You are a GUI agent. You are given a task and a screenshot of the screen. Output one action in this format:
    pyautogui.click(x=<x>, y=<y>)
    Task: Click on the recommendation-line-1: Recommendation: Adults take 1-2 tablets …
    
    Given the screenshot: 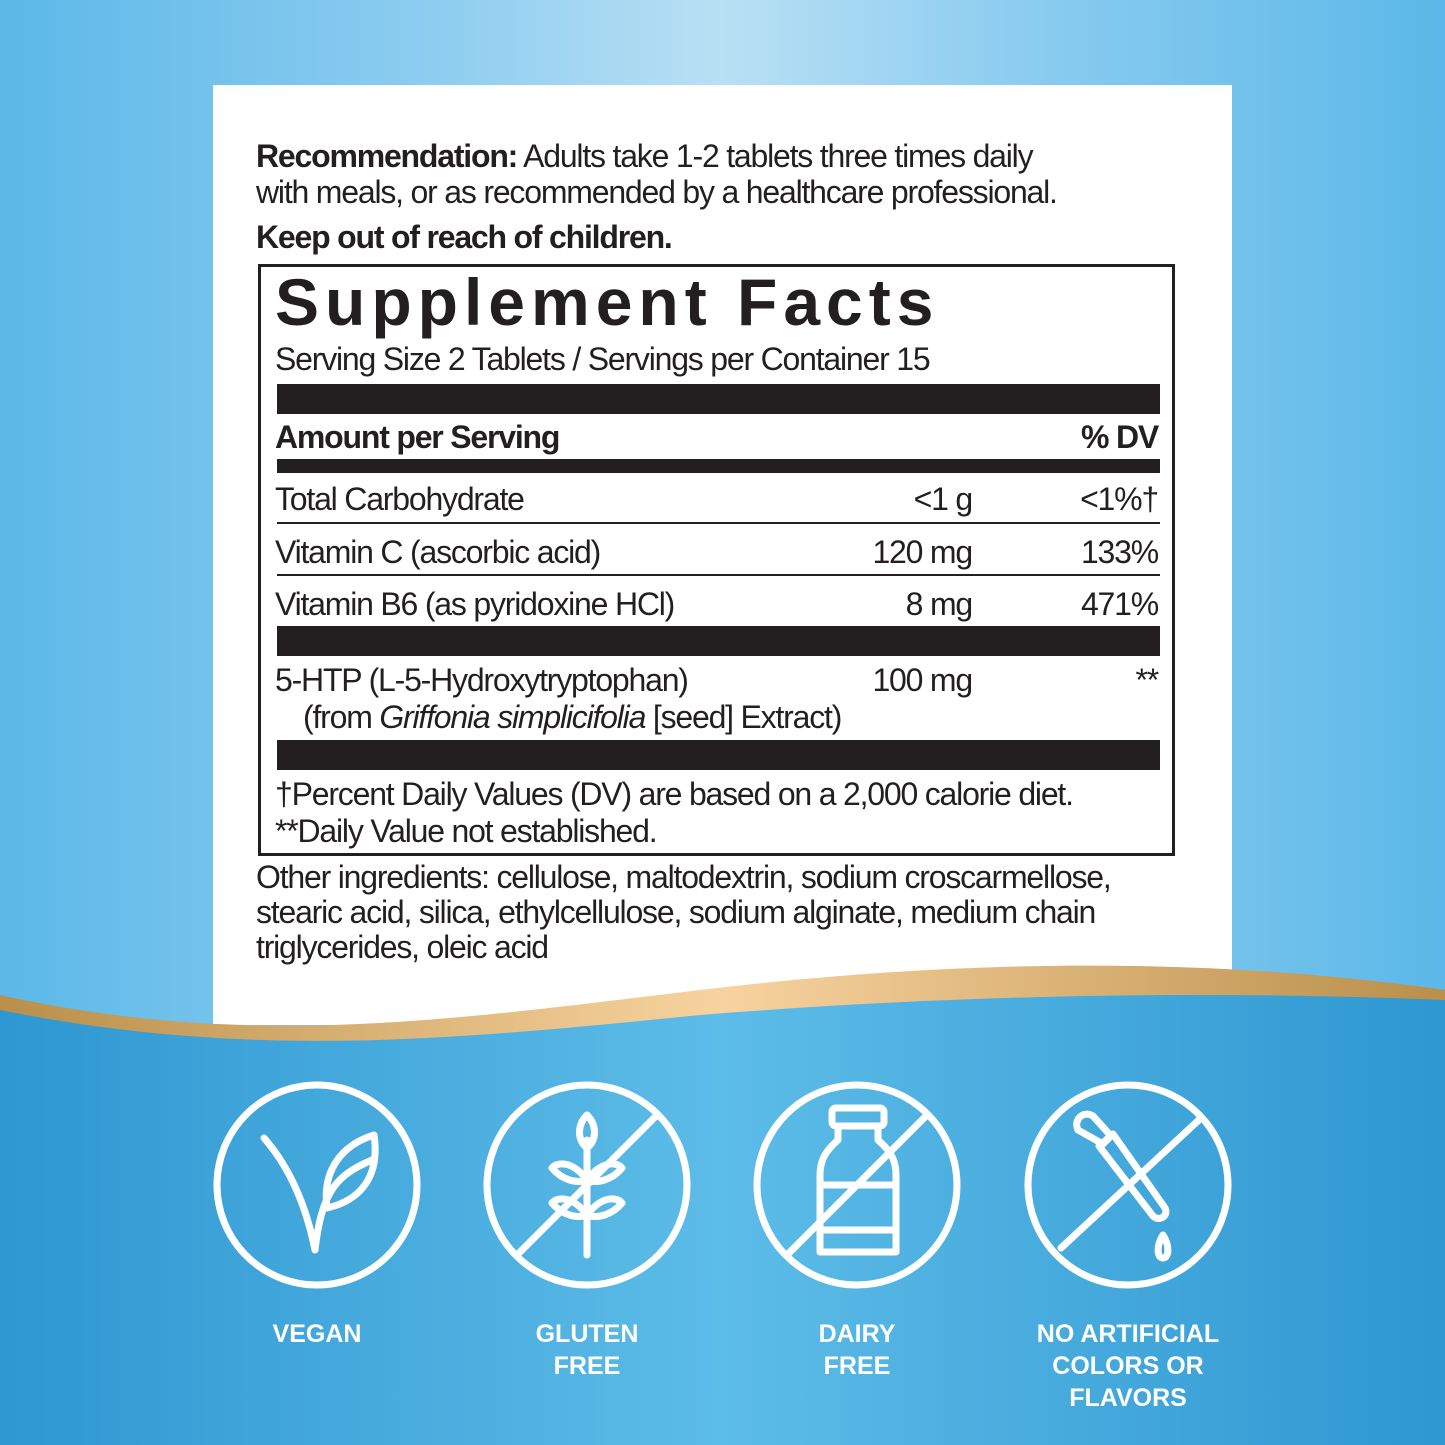 What is the action you would take?
    pyautogui.click(x=645, y=156)
    